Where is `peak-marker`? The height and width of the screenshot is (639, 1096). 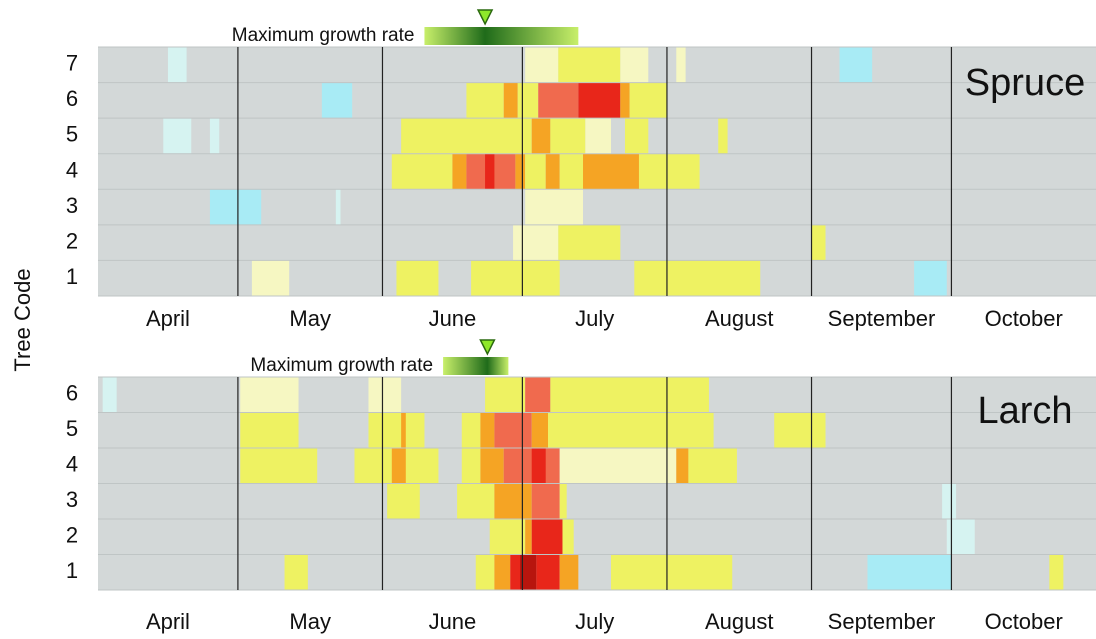
peak-marker is located at coordinates (487, 347).